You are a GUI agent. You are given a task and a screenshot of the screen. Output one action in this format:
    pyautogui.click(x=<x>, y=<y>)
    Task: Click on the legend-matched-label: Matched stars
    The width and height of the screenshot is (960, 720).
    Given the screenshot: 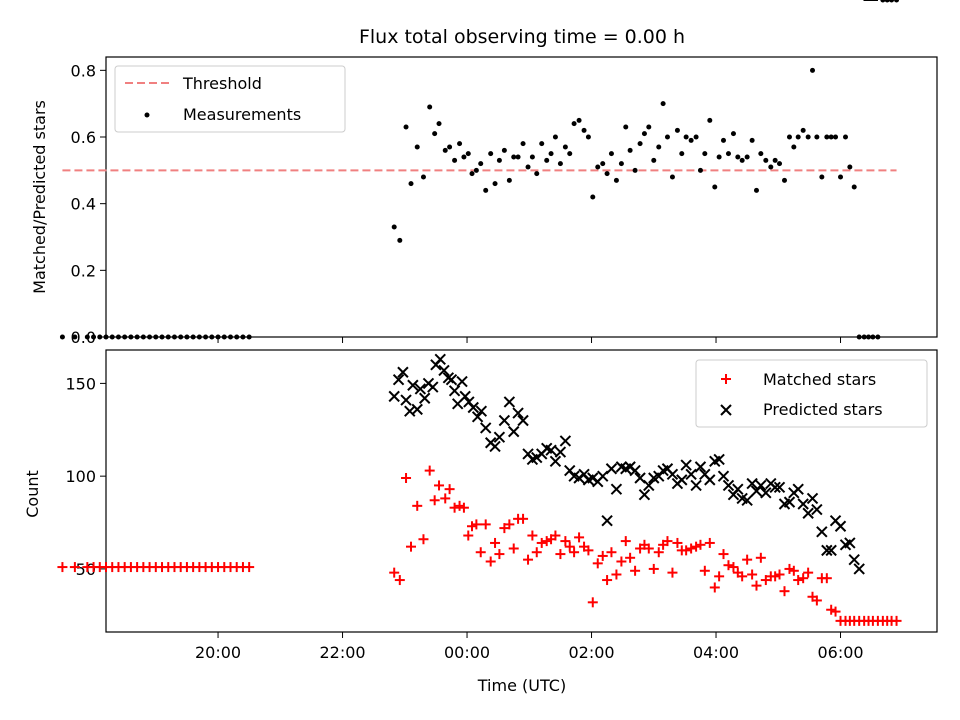 What is the action you would take?
    pyautogui.click(x=819, y=379)
    